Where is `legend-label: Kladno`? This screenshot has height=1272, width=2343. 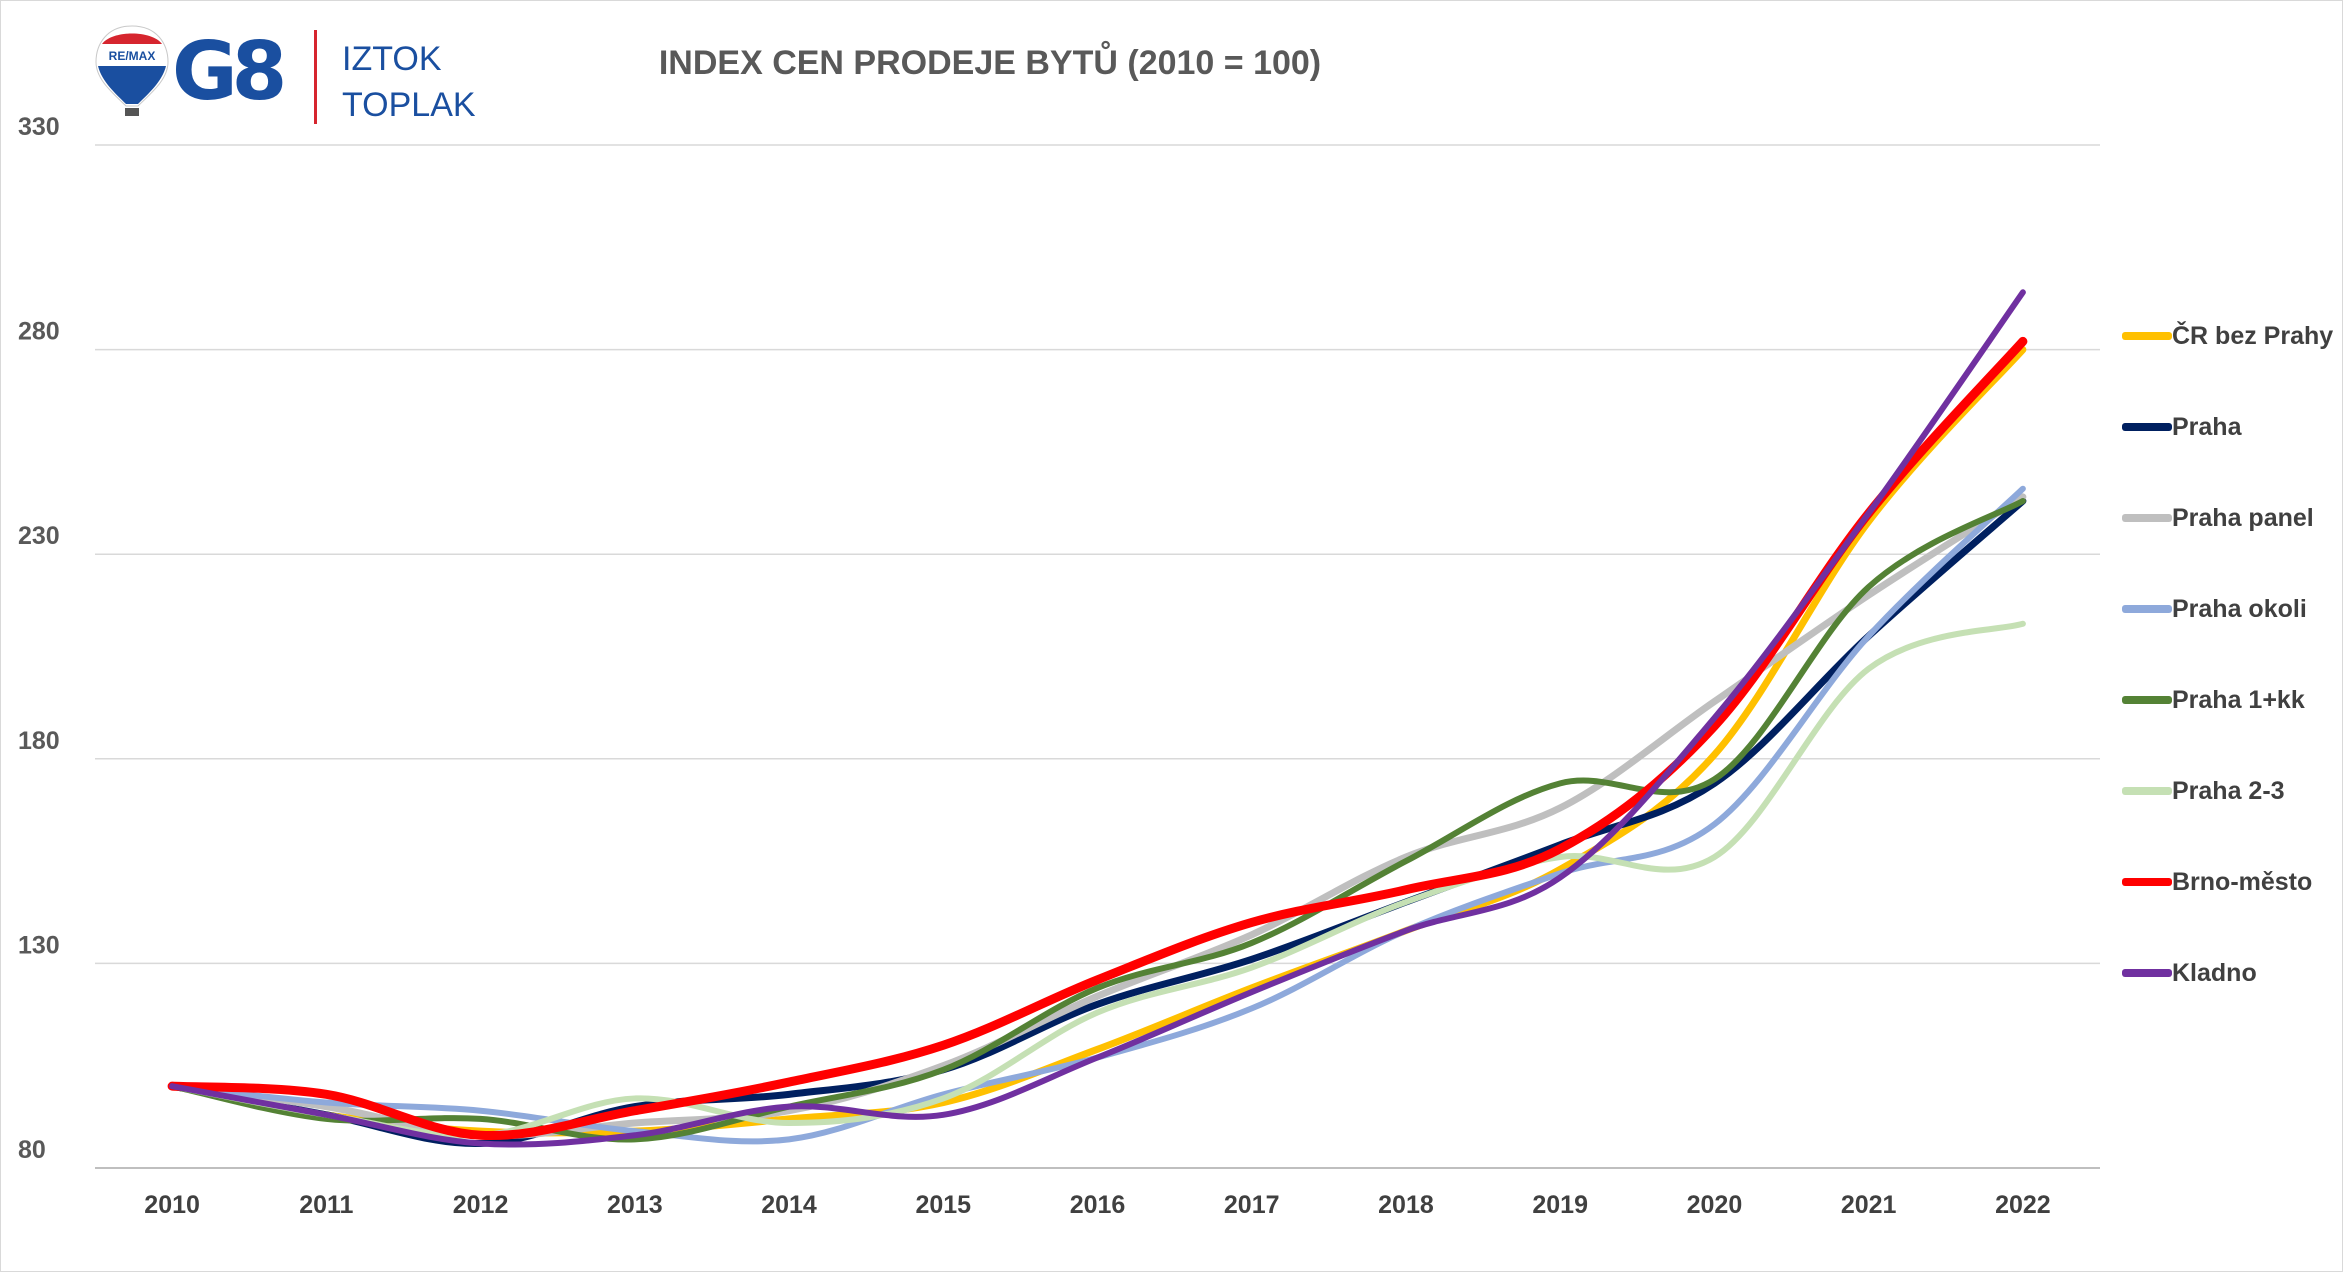
legend-label: Kladno is located at coordinates (2214, 972).